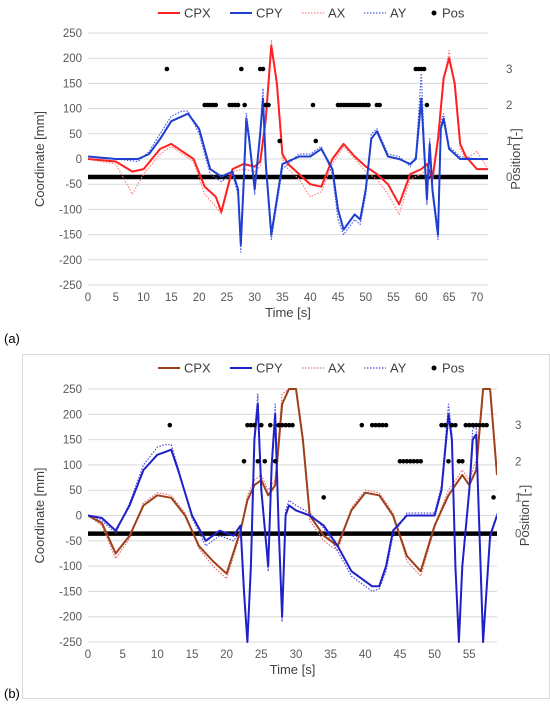  What do you see at coordinates (70, 567) in the screenshot?
I see `y-tick-label: -100` at bounding box center [70, 567].